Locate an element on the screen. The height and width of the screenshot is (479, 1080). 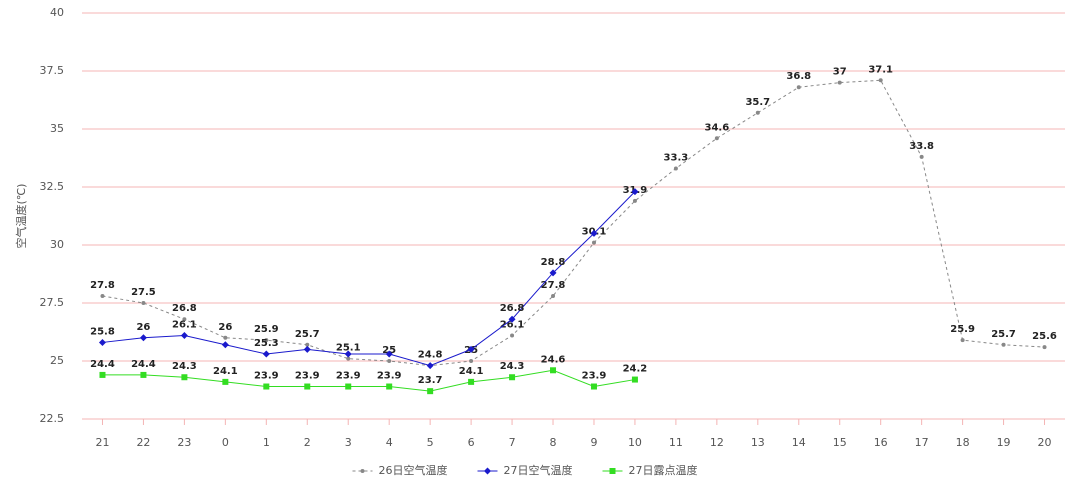
y-tick-label: 25 is located at coordinates (57, 360).